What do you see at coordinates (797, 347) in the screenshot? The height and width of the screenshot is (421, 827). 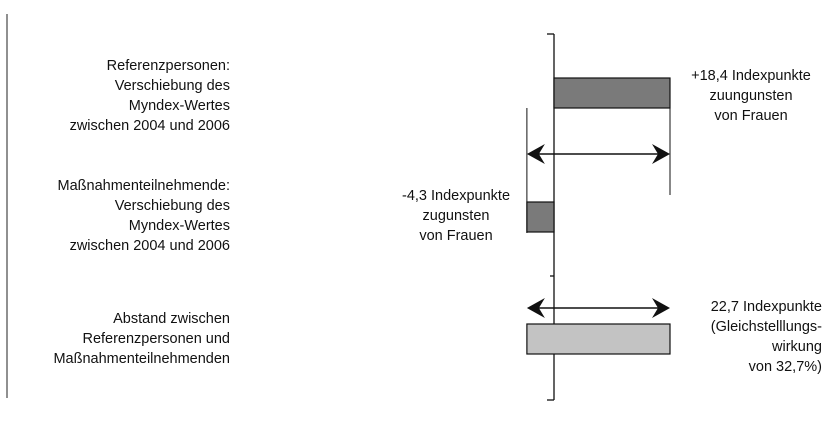 I see `annotation-line: wirkung` at bounding box center [797, 347].